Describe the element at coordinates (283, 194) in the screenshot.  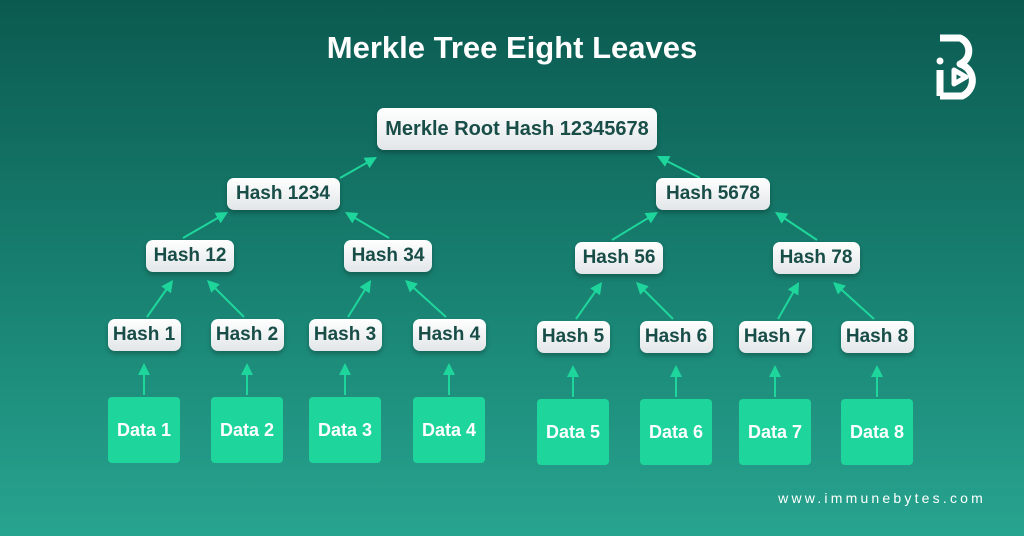
I see `hash-node-level2: Hash 1234` at that location.